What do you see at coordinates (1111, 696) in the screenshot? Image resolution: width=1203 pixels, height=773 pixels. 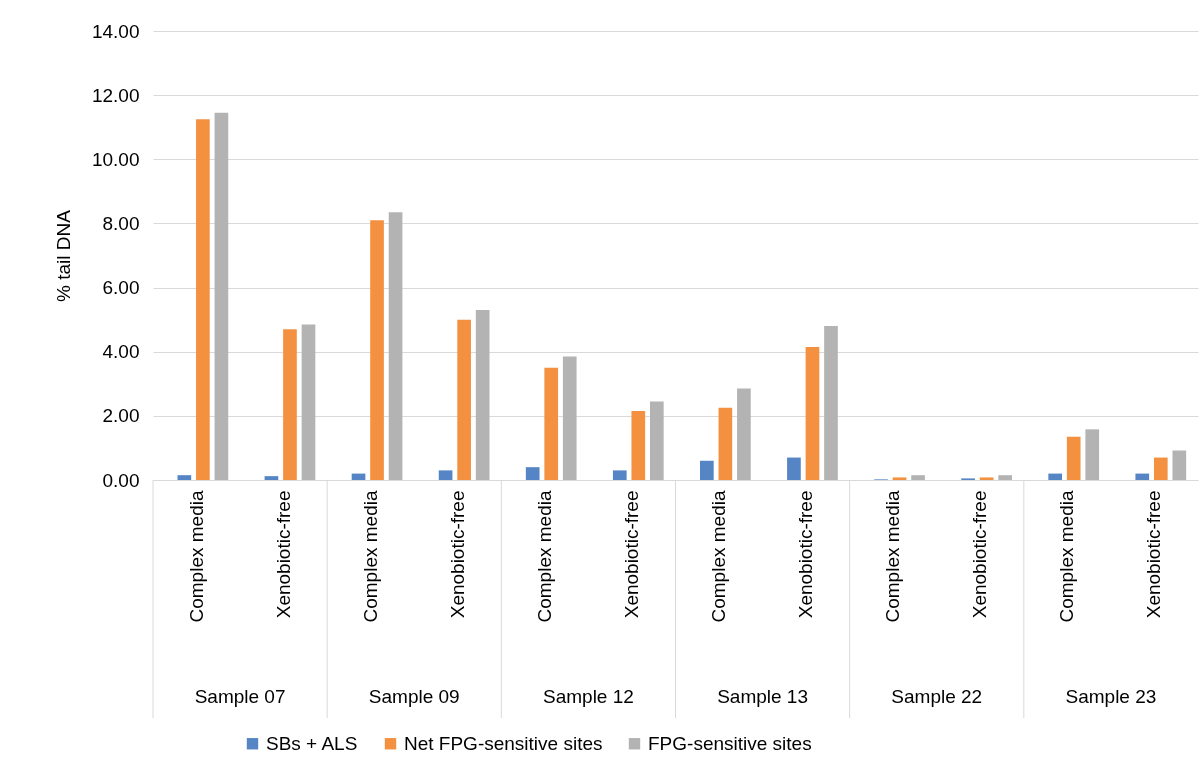 I see `text: Sample 23` at bounding box center [1111, 696].